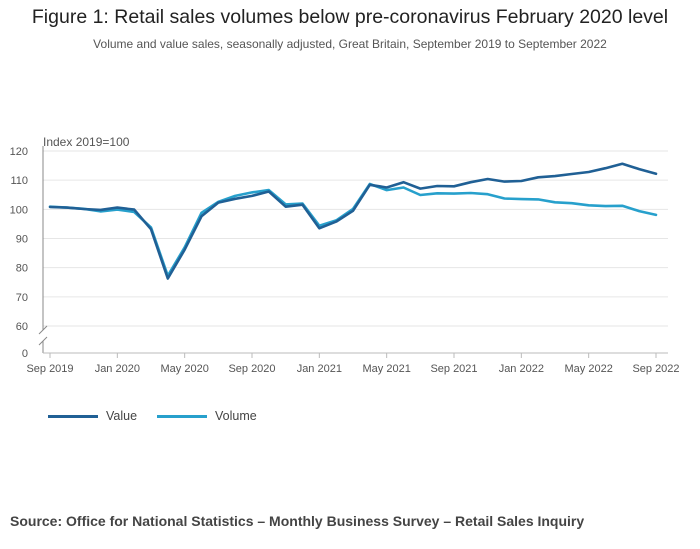 This screenshot has width=700, height=549. What do you see at coordinates (122, 416) in the screenshot?
I see `legend-value-label: Value` at bounding box center [122, 416].